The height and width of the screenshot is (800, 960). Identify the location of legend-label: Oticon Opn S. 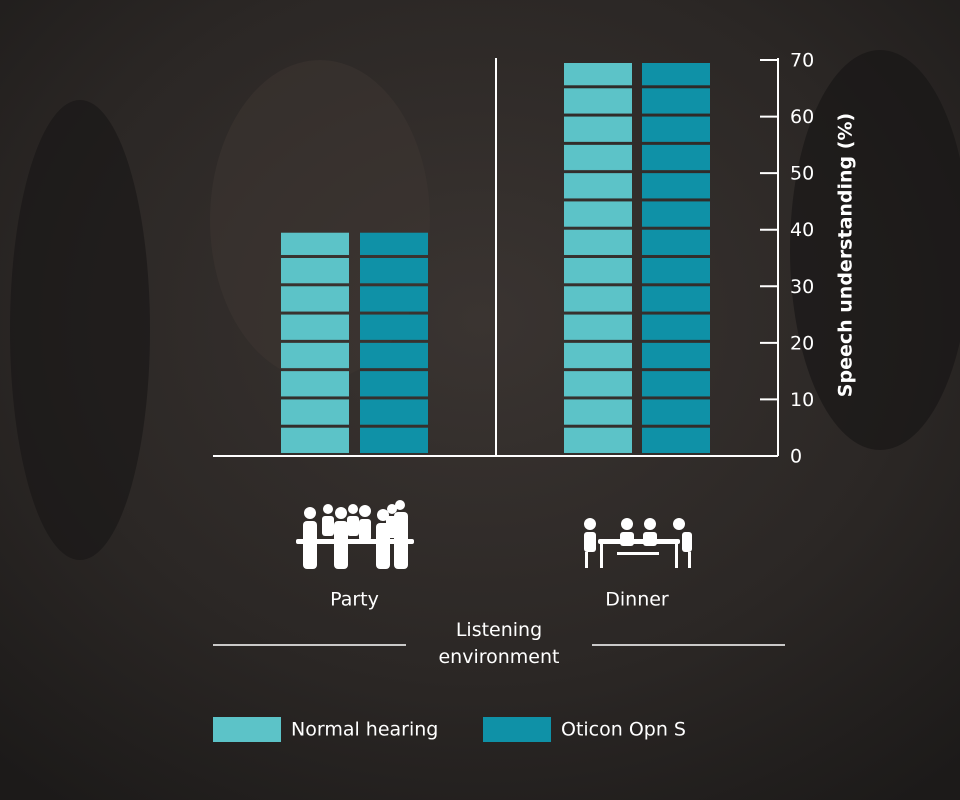
(623, 730).